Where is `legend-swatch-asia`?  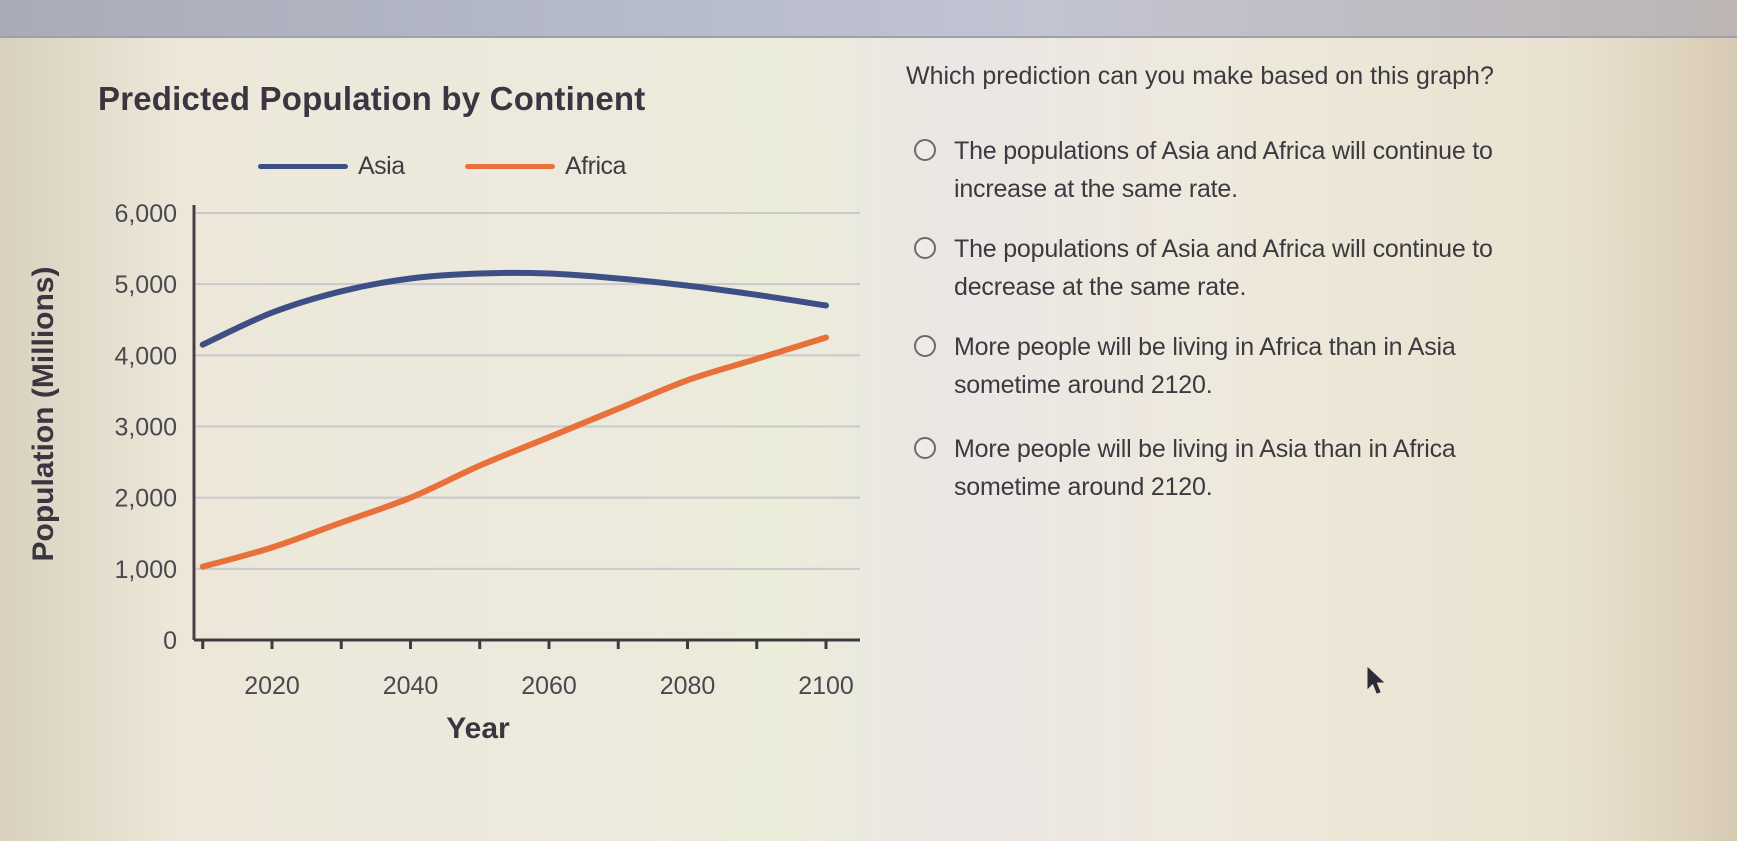
legend-swatch-asia is located at coordinates (303, 166).